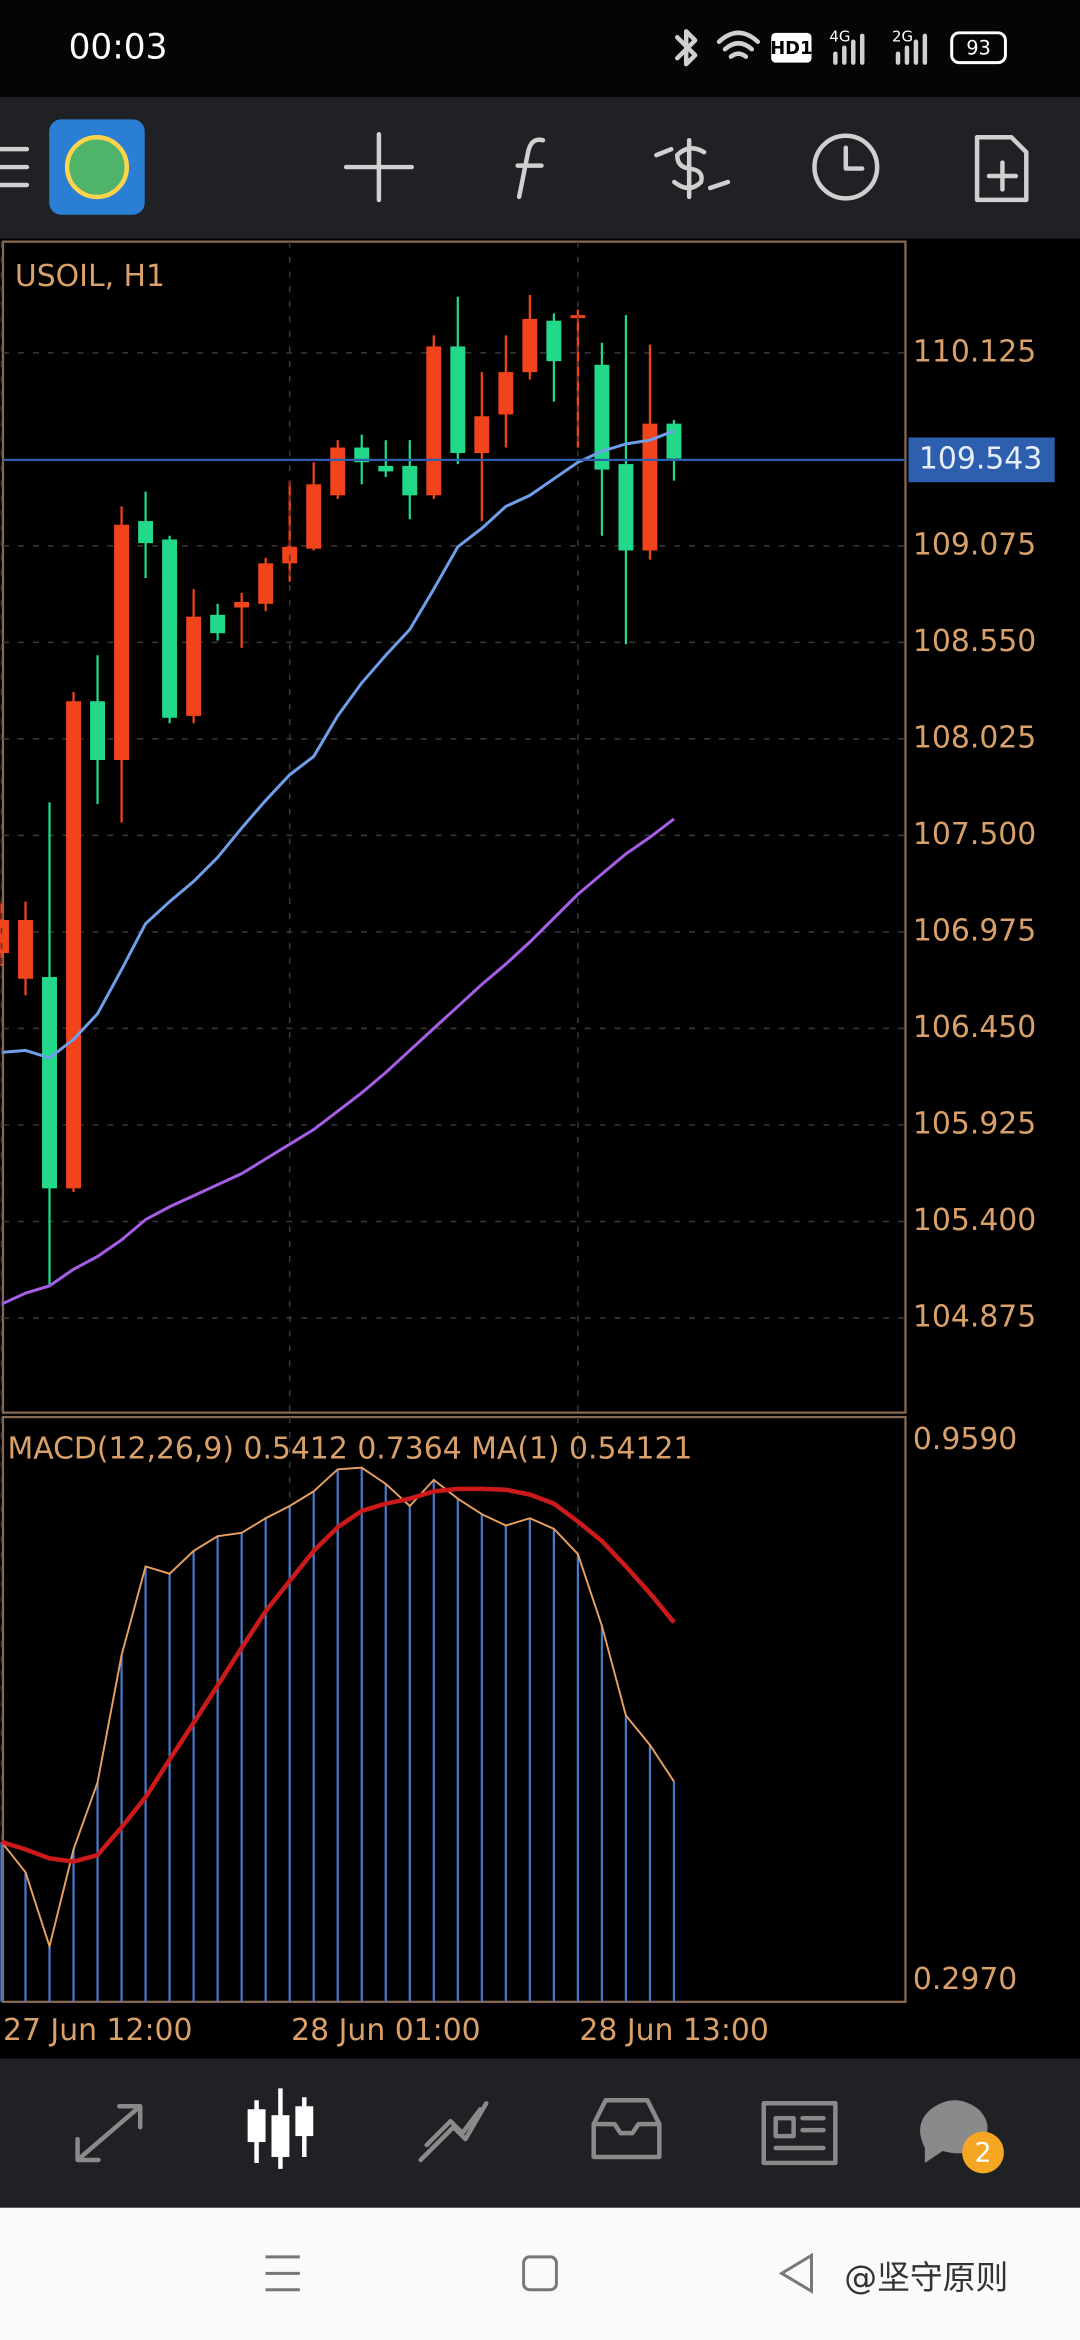  Describe the element at coordinates (109, 2133) in the screenshot. I see `quotes-tab` at that location.